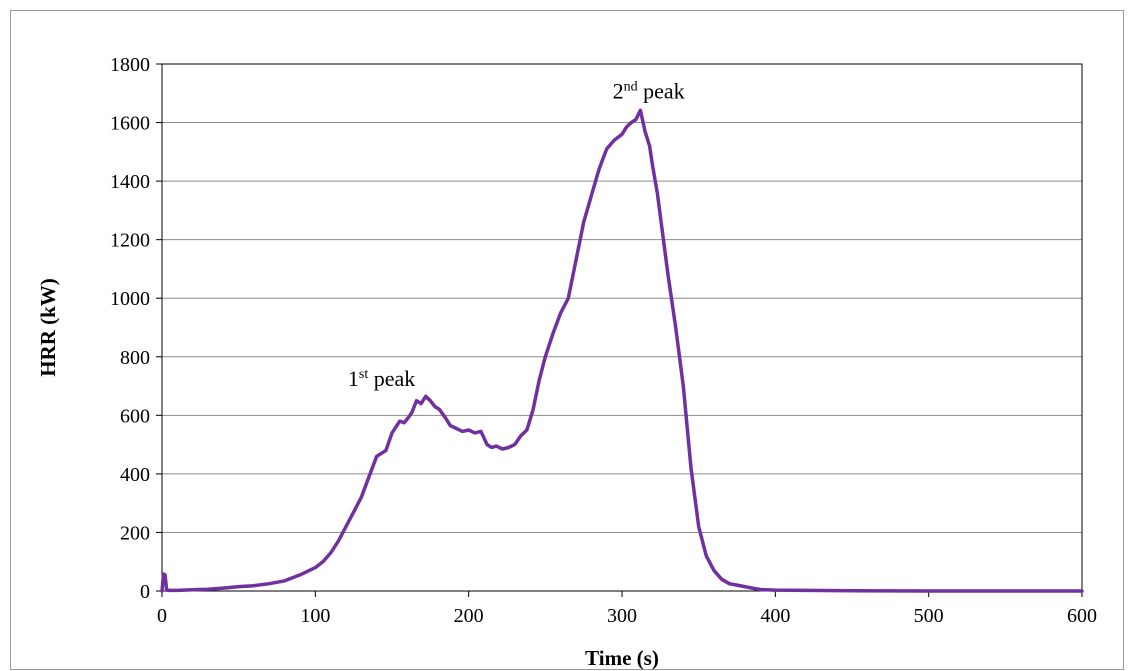  What do you see at coordinates (135, 475) in the screenshot?
I see `y-tick-label: 400` at bounding box center [135, 475].